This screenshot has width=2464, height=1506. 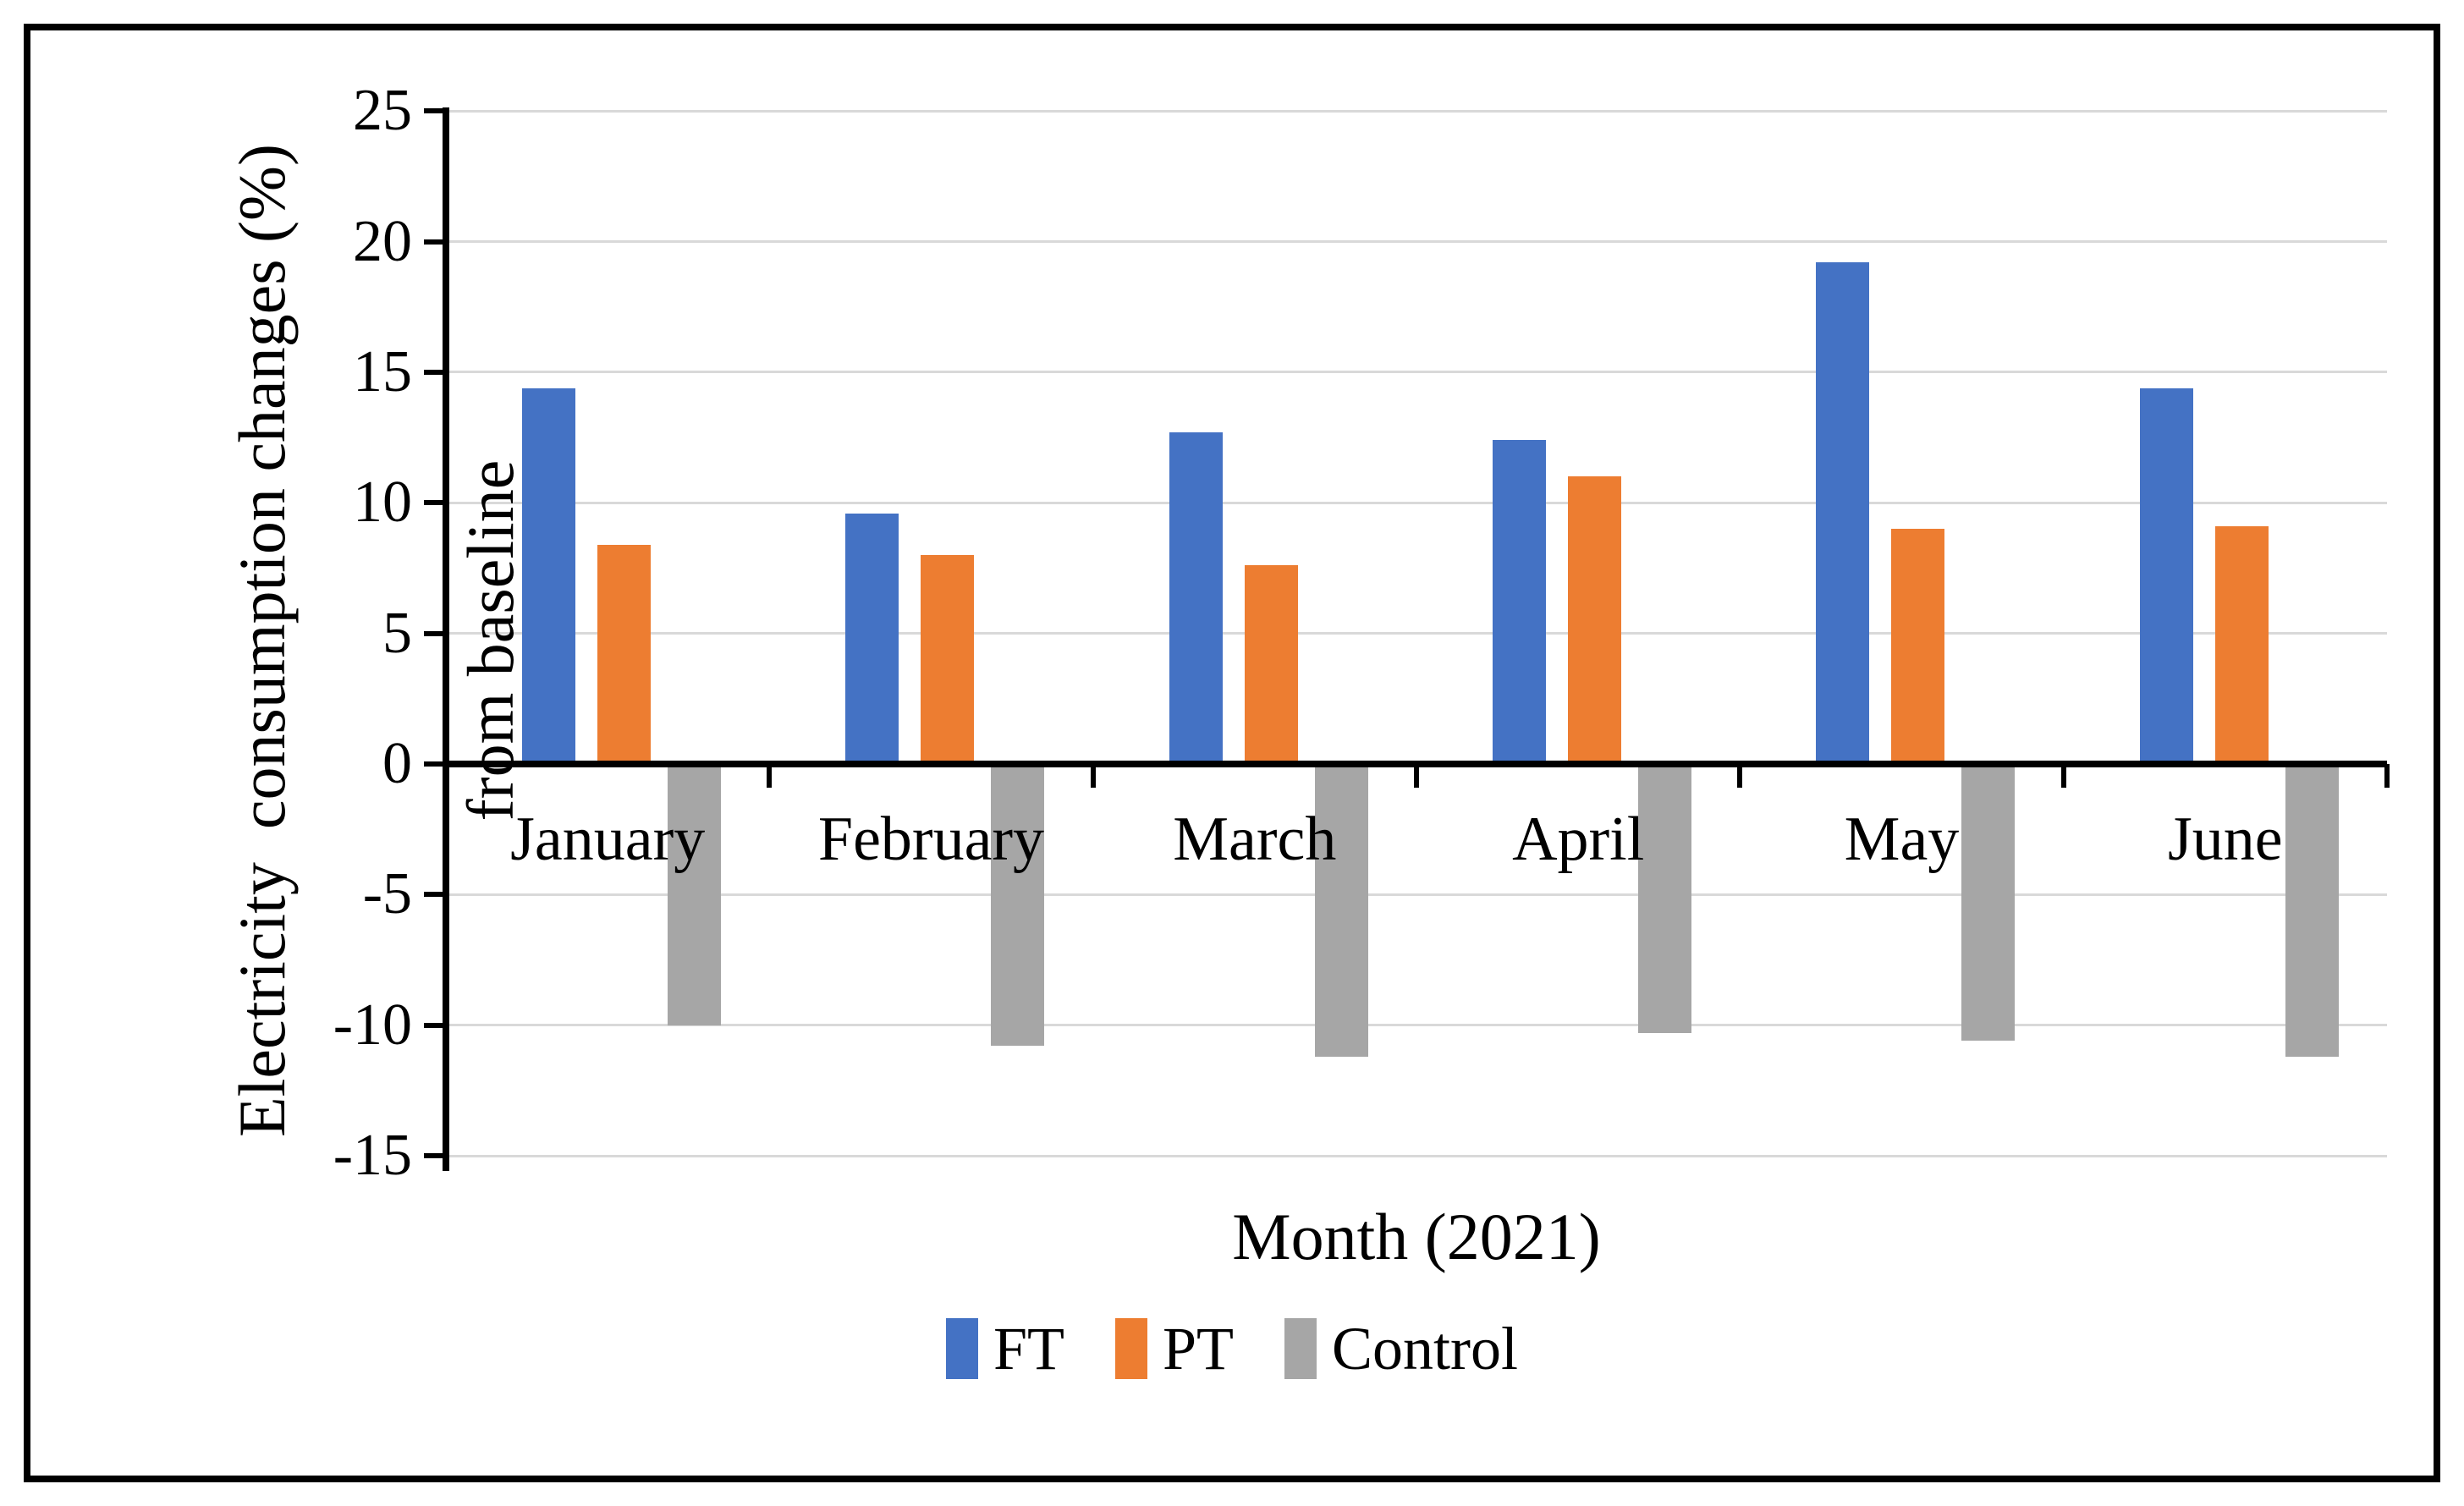 I want to click on legend-label: Control, so click(x=1425, y=1348).